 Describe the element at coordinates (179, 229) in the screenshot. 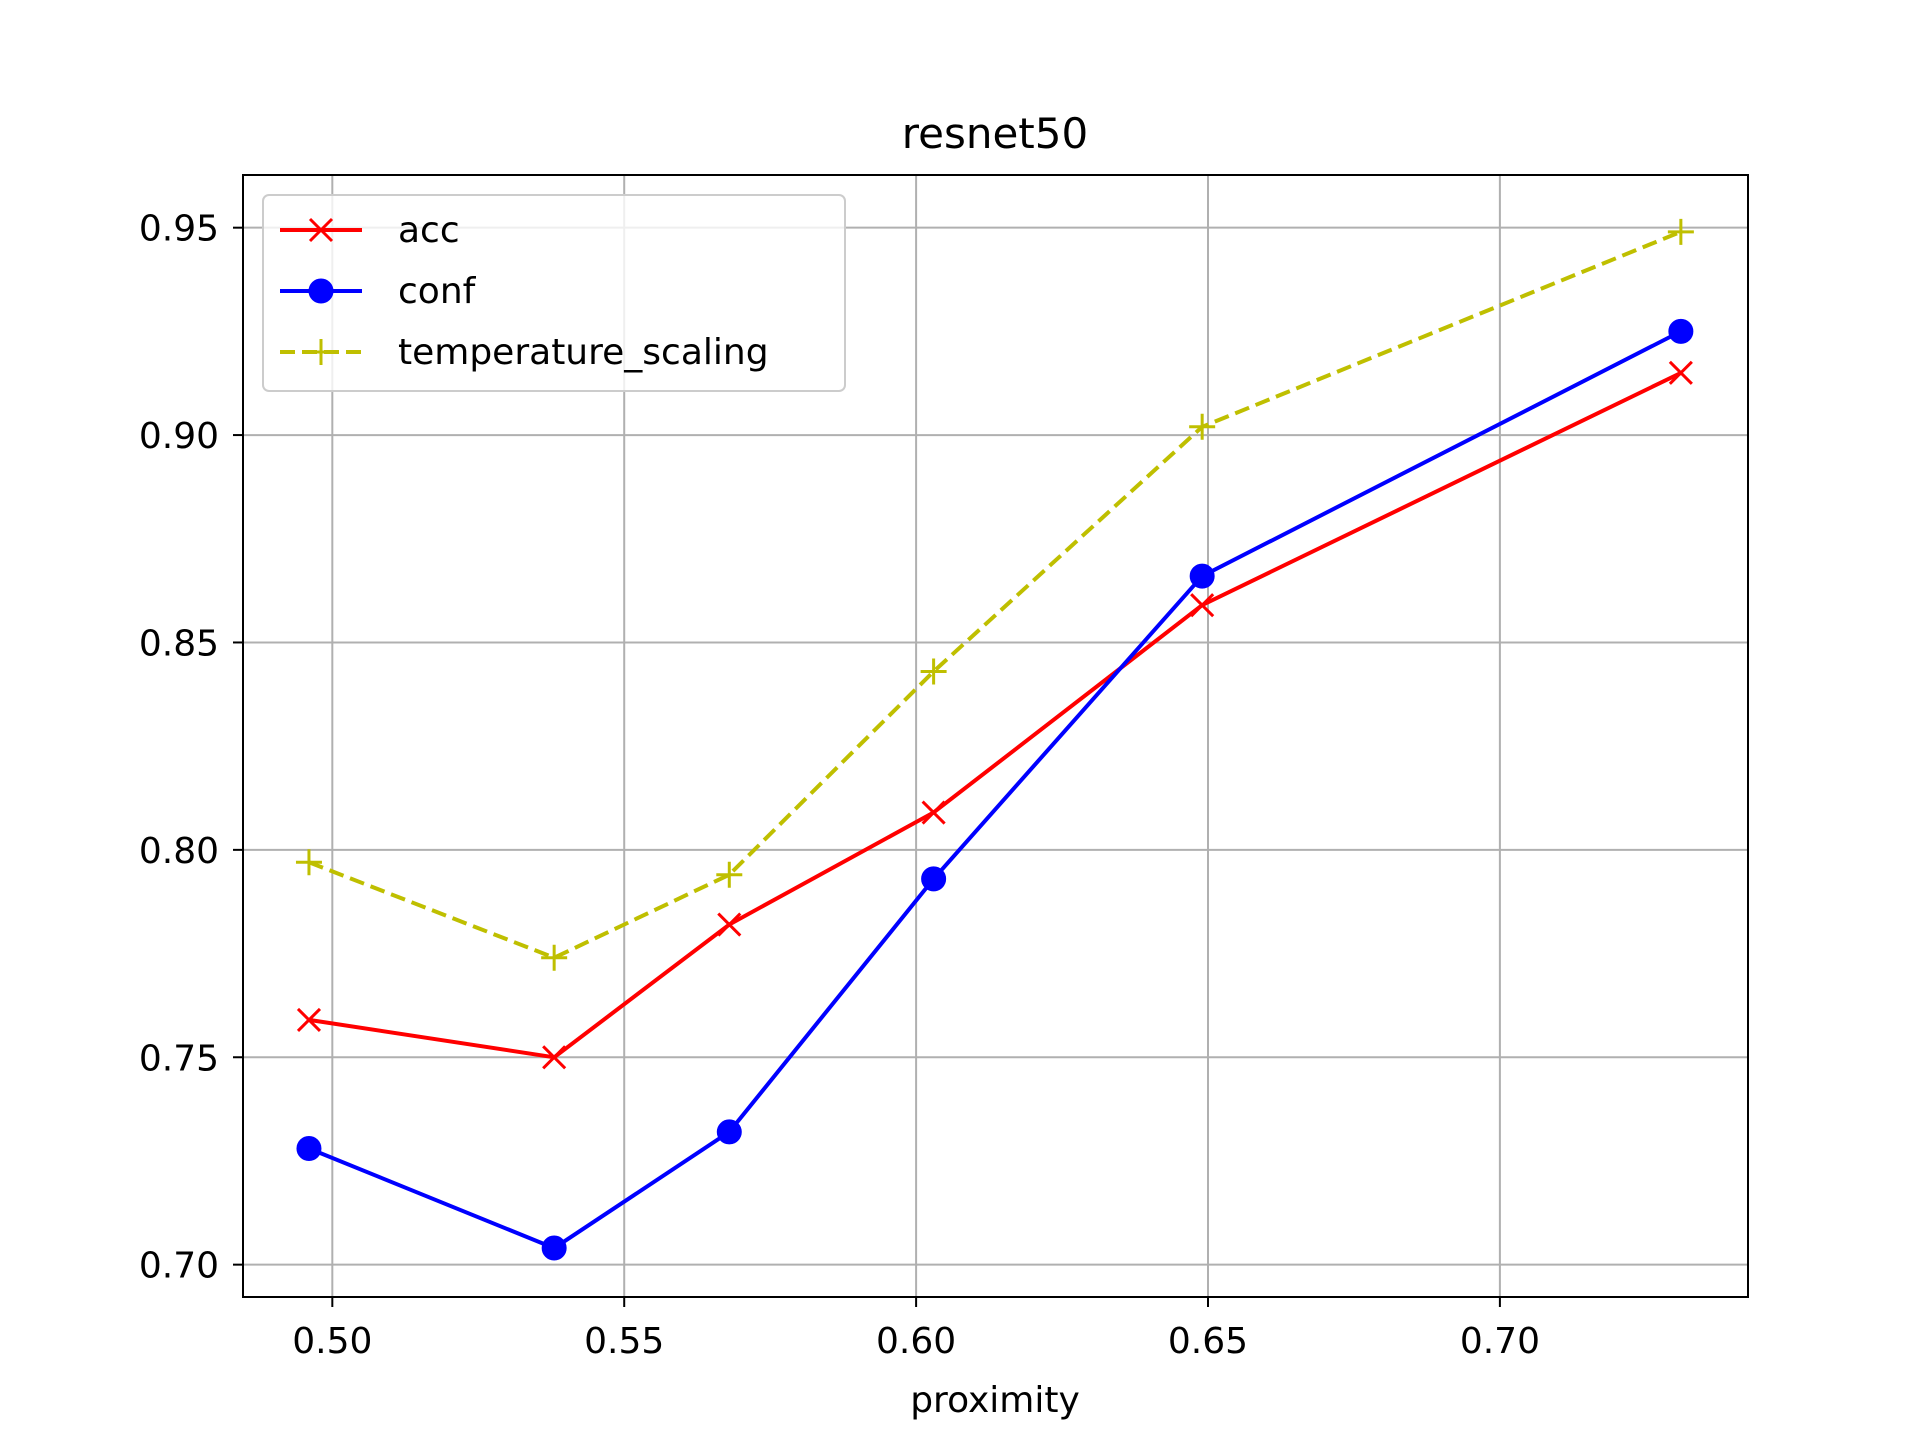

I see `y-tick-label: 0.95` at that location.